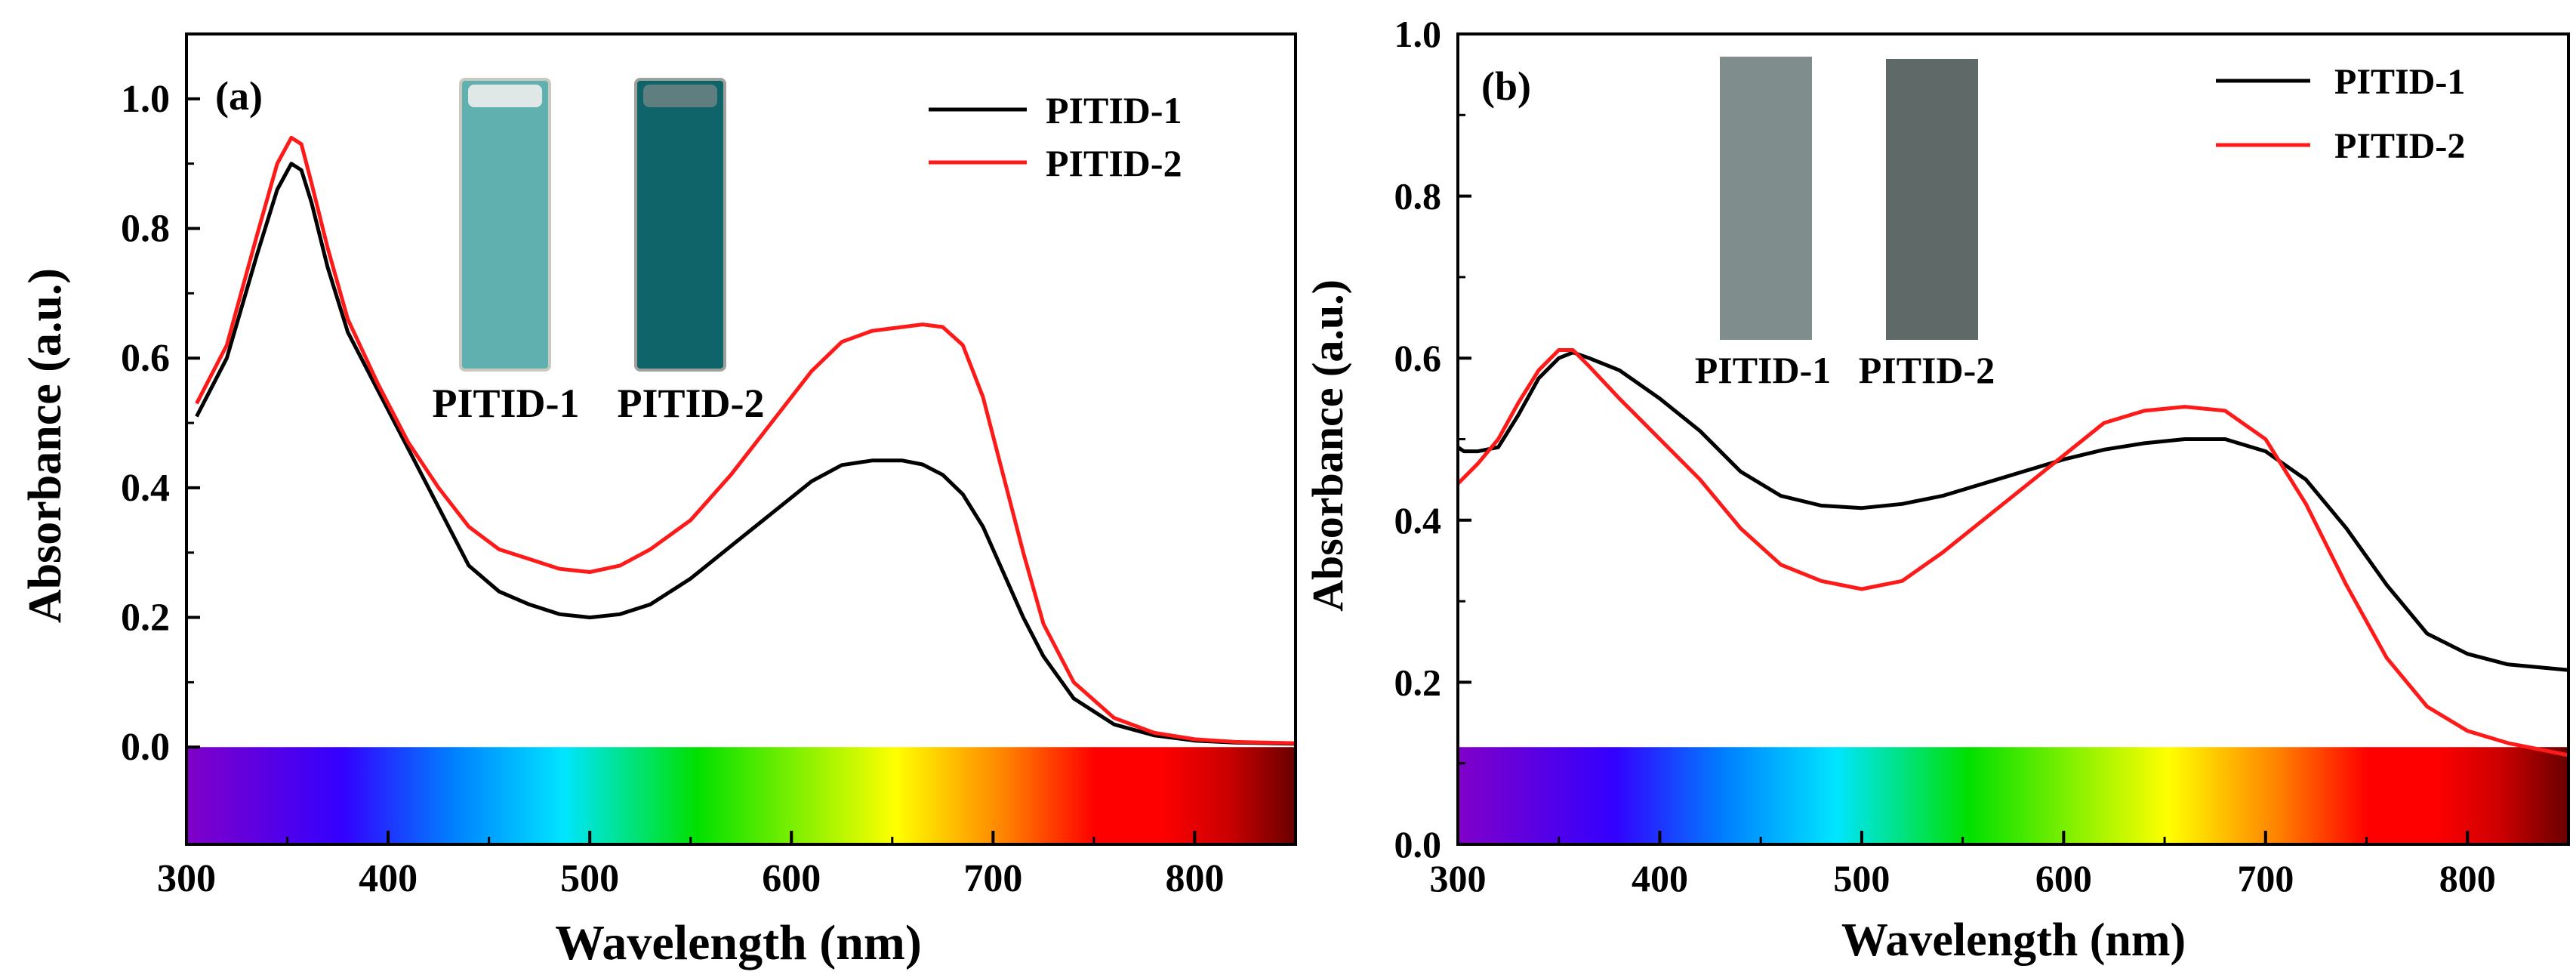 The width and height of the screenshot is (2576, 978). I want to click on panel-label: (b), so click(1506, 86).